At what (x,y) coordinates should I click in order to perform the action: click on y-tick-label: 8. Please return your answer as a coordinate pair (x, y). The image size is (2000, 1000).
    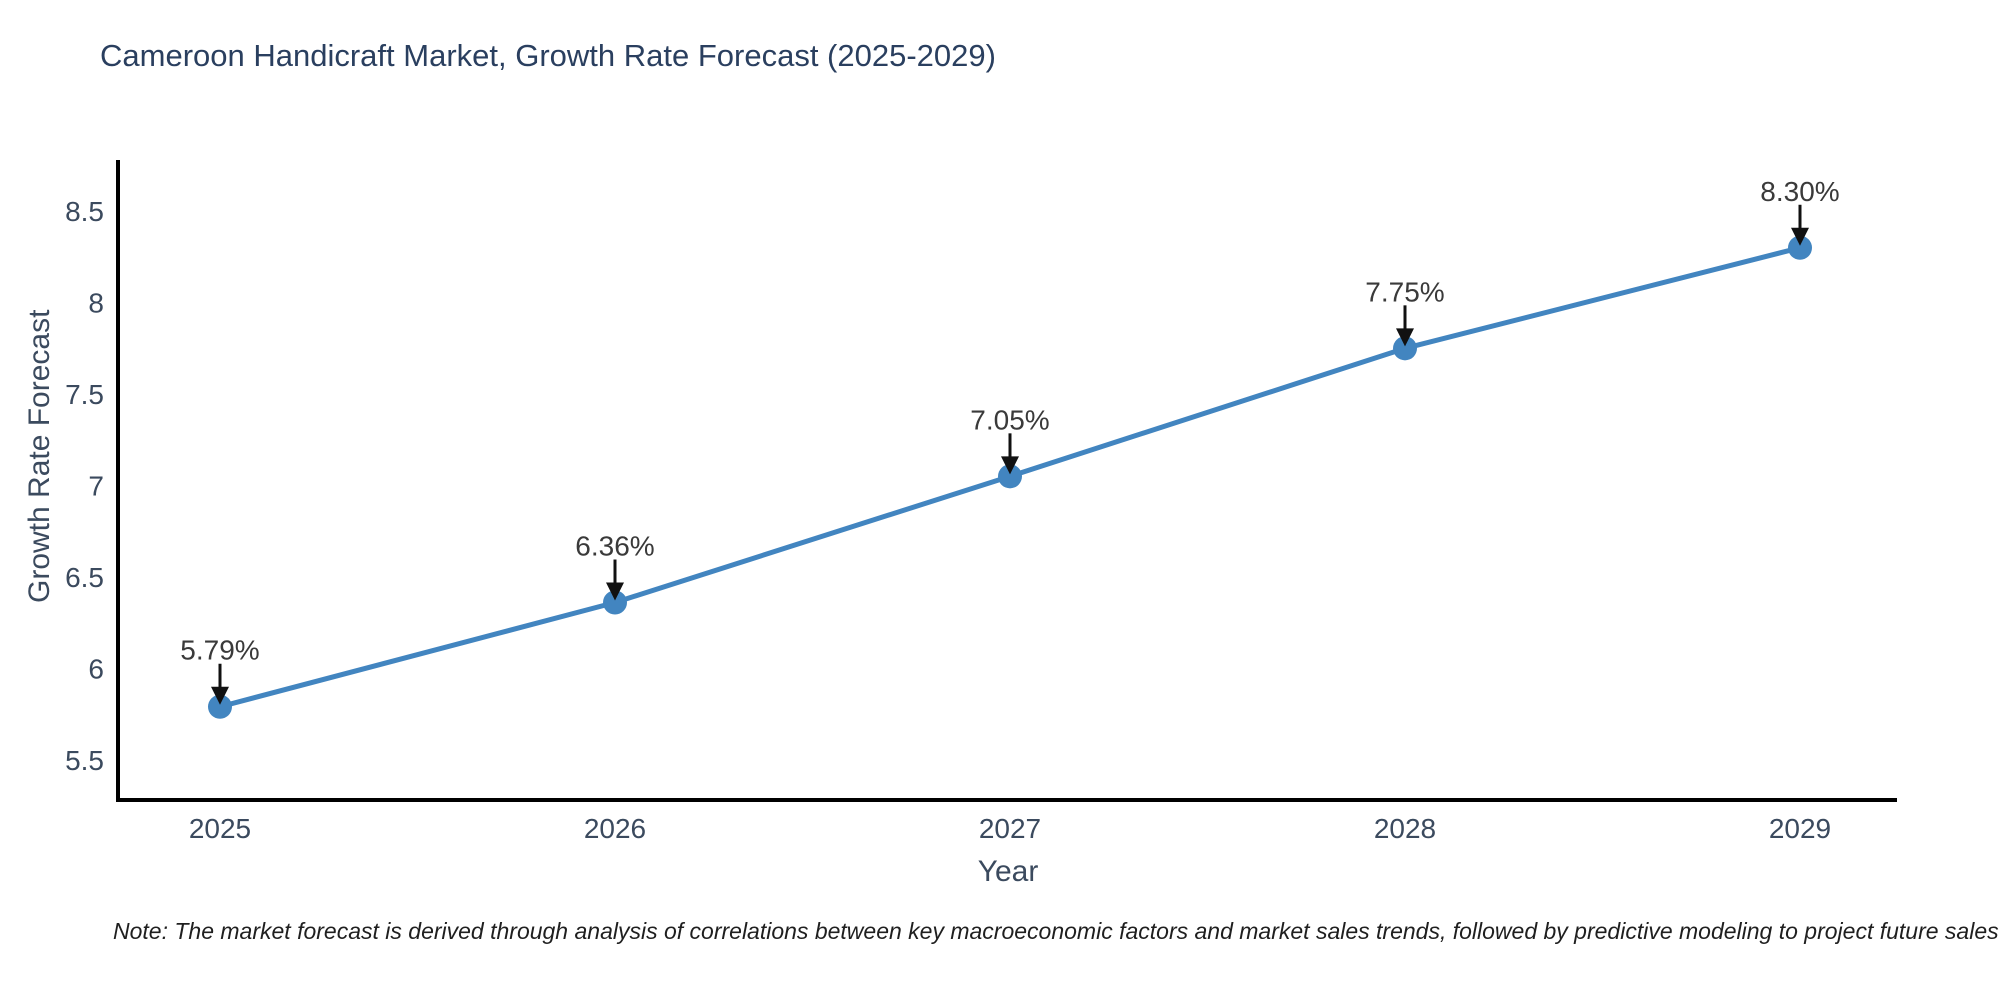
    Looking at the image, I should click on (96, 303).